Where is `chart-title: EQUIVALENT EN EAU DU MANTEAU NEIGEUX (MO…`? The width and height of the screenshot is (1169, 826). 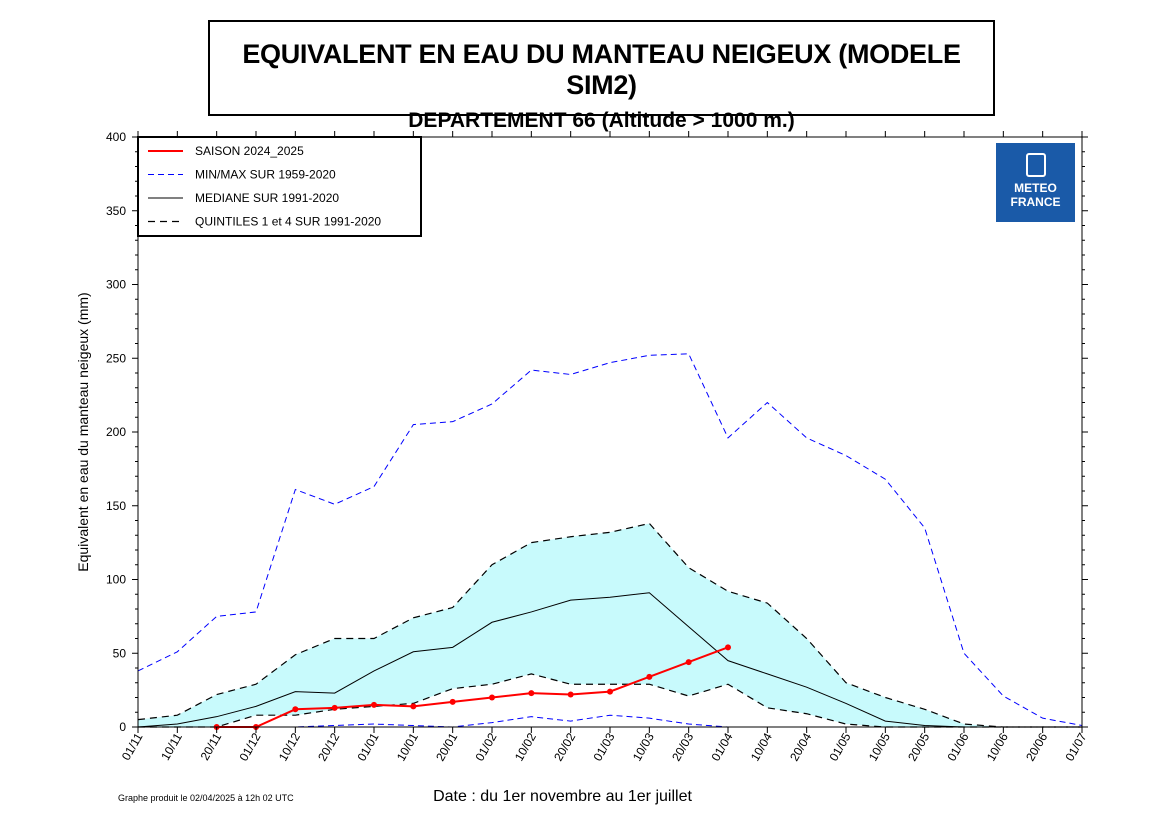
chart-title: EQUIVALENT EN EAU DU MANTEAU NEIGEUX (MO… is located at coordinates (601, 69).